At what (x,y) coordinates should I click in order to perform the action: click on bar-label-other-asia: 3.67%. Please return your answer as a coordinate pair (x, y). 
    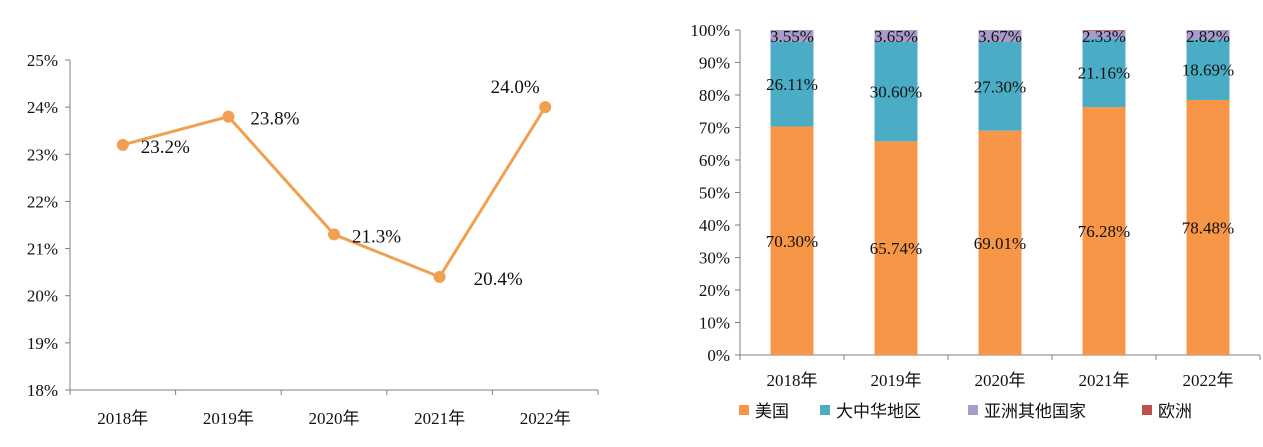
    Looking at the image, I should click on (1000, 36).